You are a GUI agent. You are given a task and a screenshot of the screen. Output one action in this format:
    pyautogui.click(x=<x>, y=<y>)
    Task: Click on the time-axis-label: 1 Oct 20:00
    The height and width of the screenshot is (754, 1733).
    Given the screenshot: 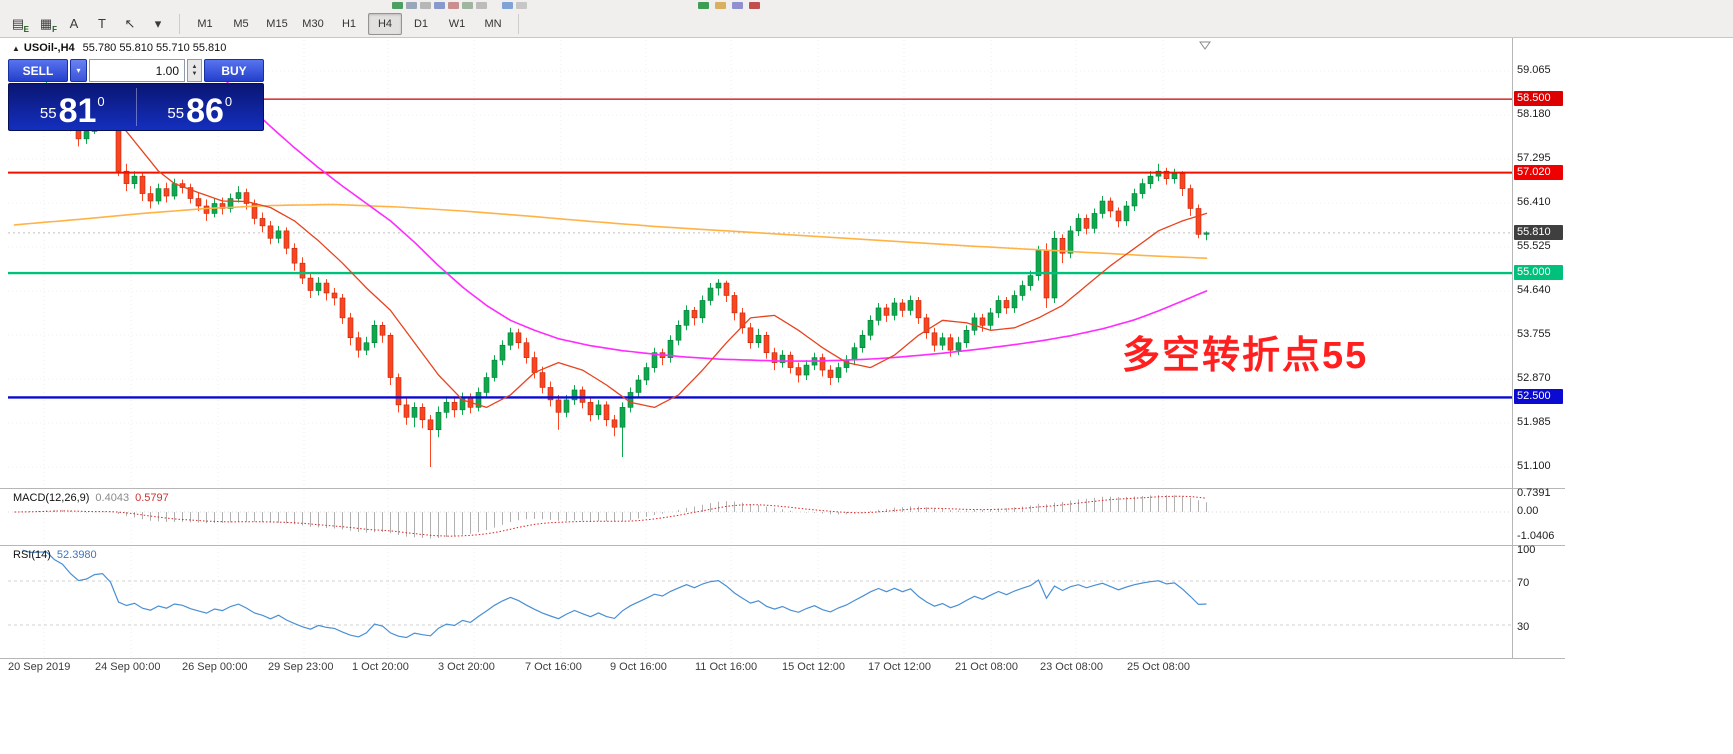 What is the action you would take?
    pyautogui.click(x=380, y=667)
    